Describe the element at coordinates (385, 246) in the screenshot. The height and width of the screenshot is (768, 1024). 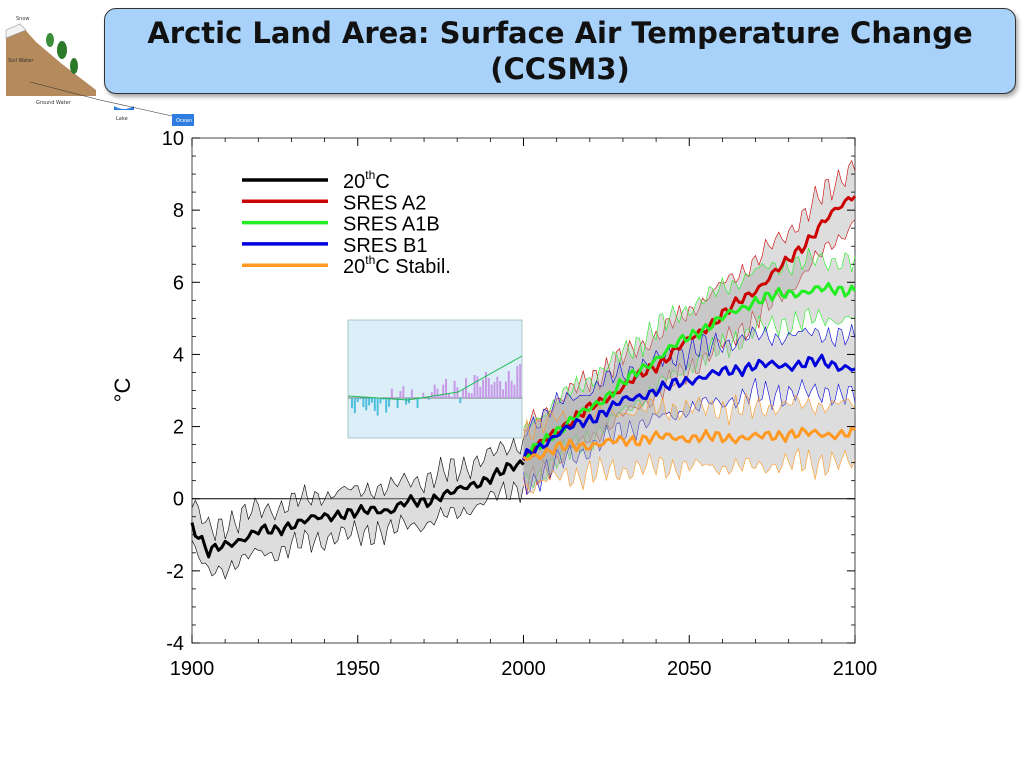
I see `legend-label: SRES B1` at that location.